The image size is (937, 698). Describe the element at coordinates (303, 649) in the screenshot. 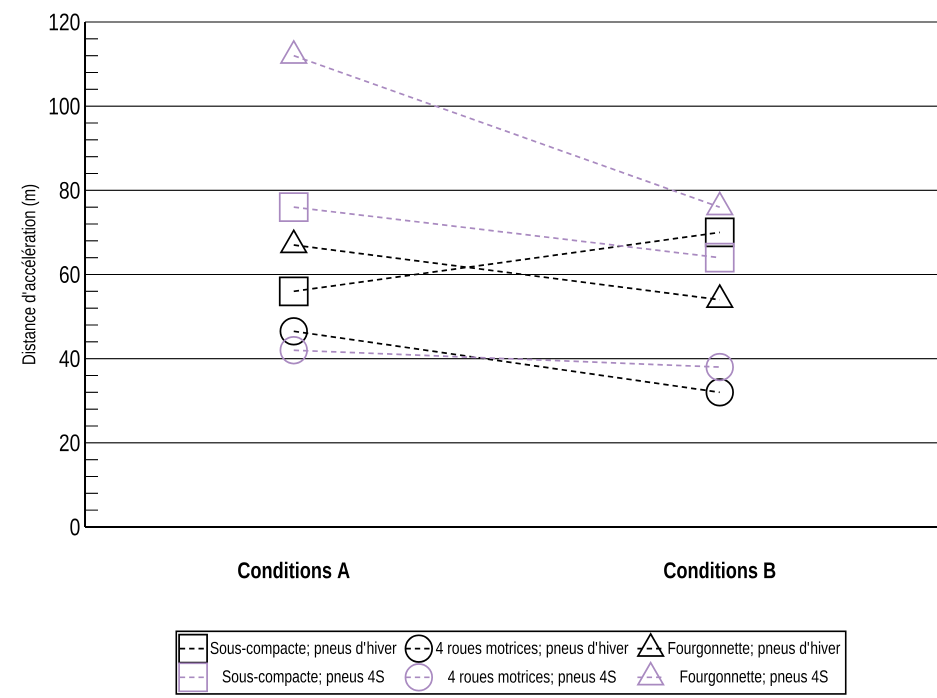

I see `legend-label: Sous-compacte; pneus d'hiver` at that location.